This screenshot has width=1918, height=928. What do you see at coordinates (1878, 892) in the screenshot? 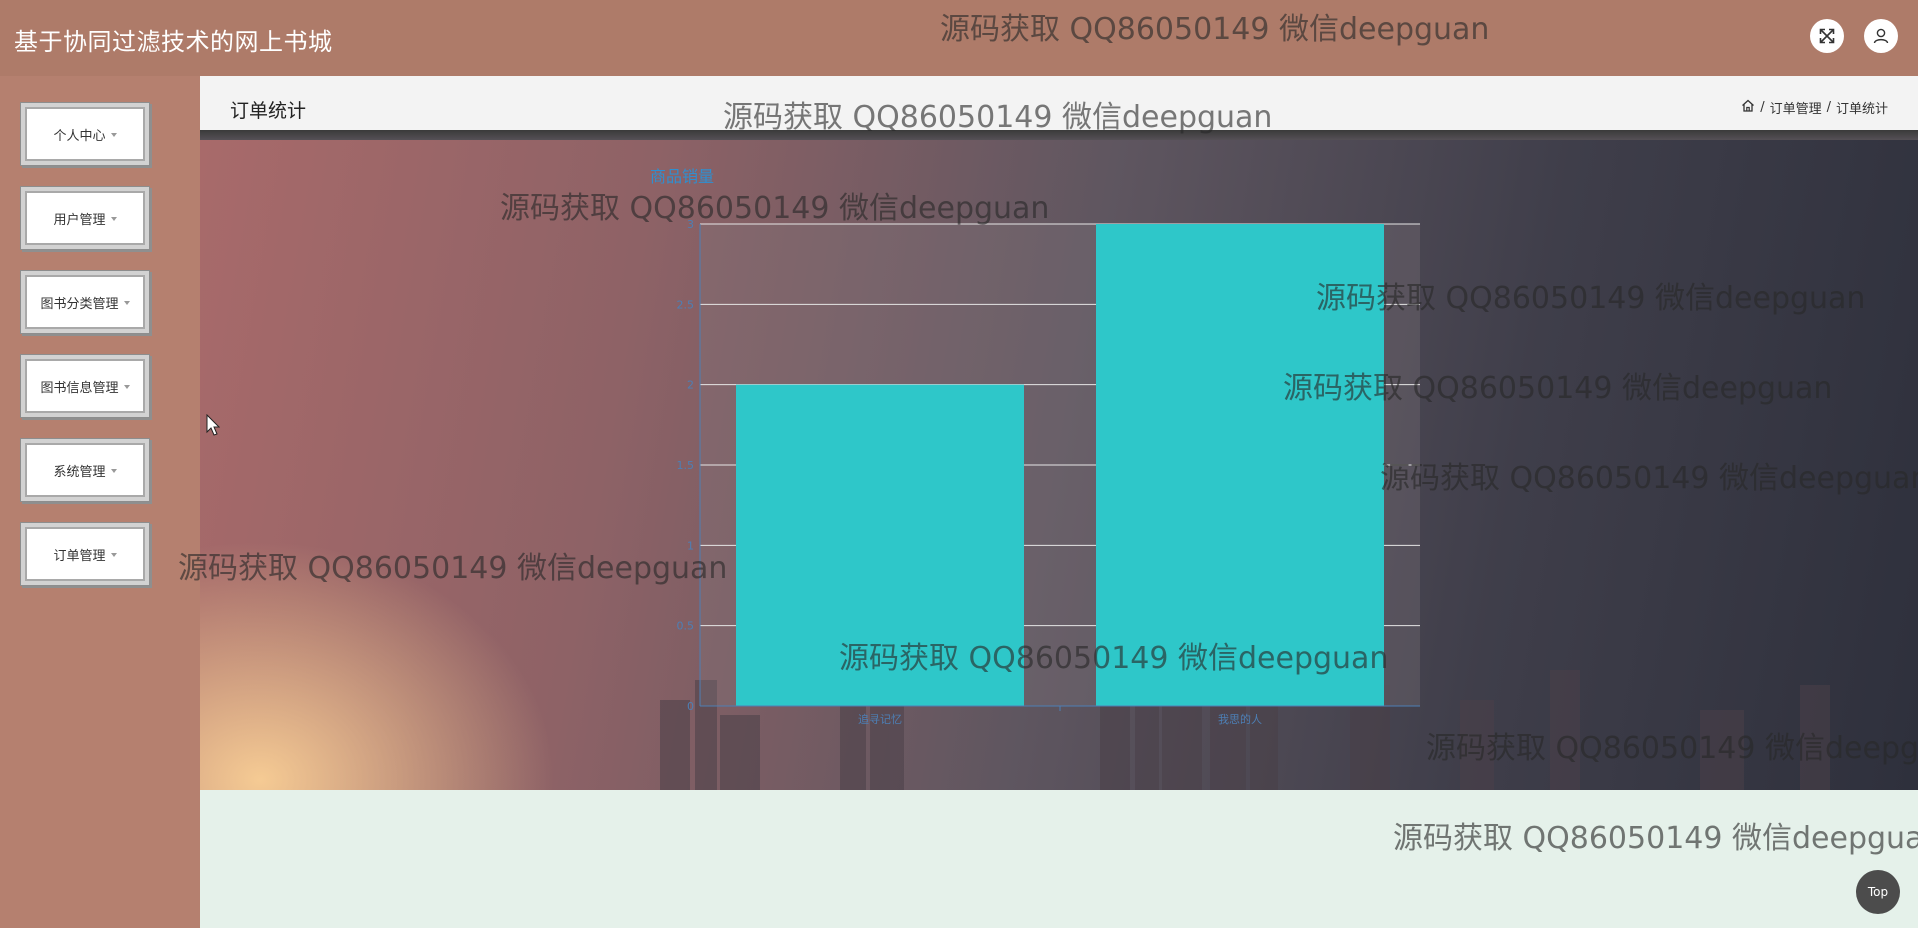
I see `back-to-top-button: Top` at bounding box center [1878, 892].